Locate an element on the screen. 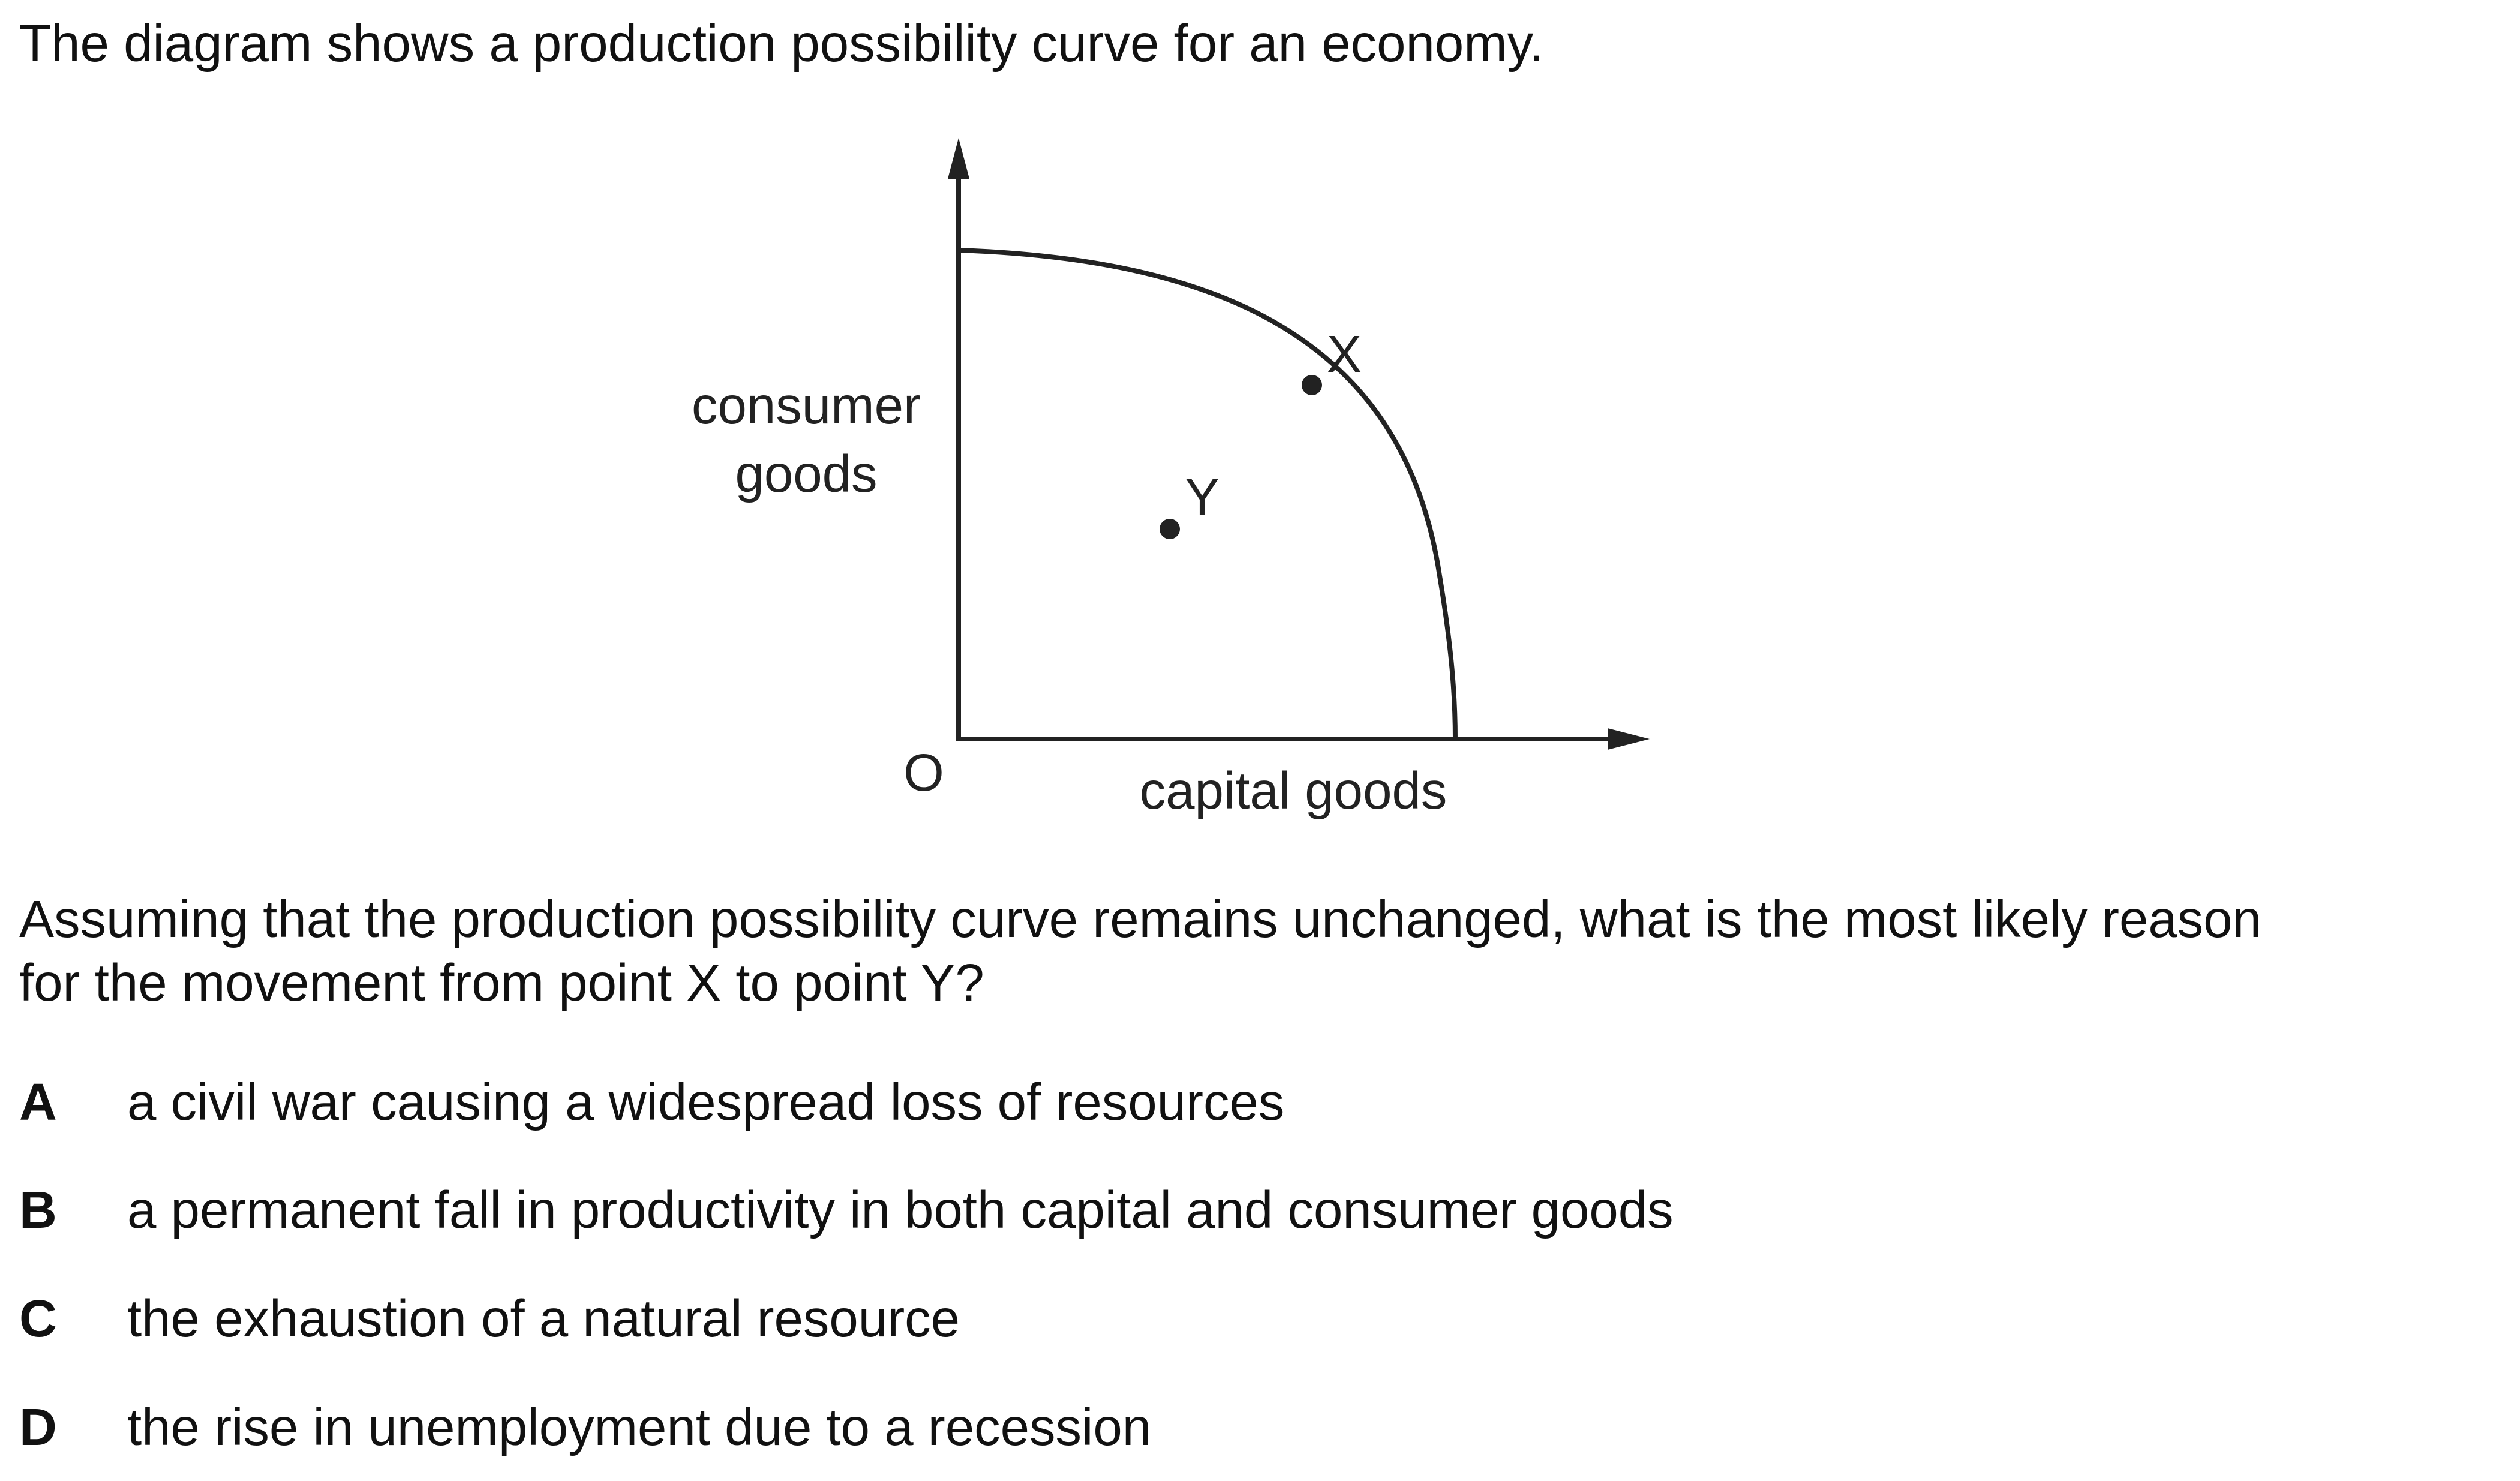 Image resolution: width=2520 pixels, height=1481 pixels. origin-label: O is located at coordinates (923, 773).